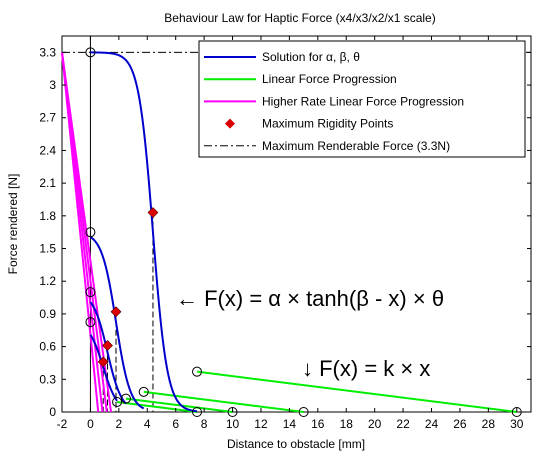 The image size is (537, 455). I want to click on x-tick-label: 4, so click(147, 424).